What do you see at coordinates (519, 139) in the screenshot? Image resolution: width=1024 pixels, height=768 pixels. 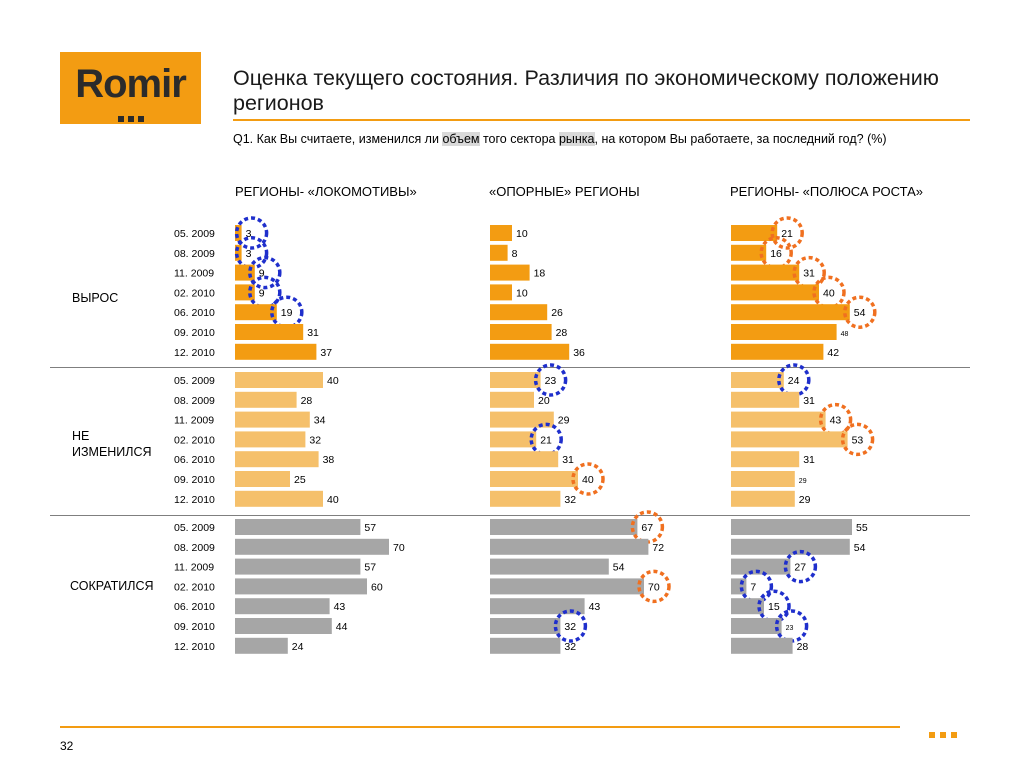 I see `question-part-2: того сектора` at bounding box center [519, 139].